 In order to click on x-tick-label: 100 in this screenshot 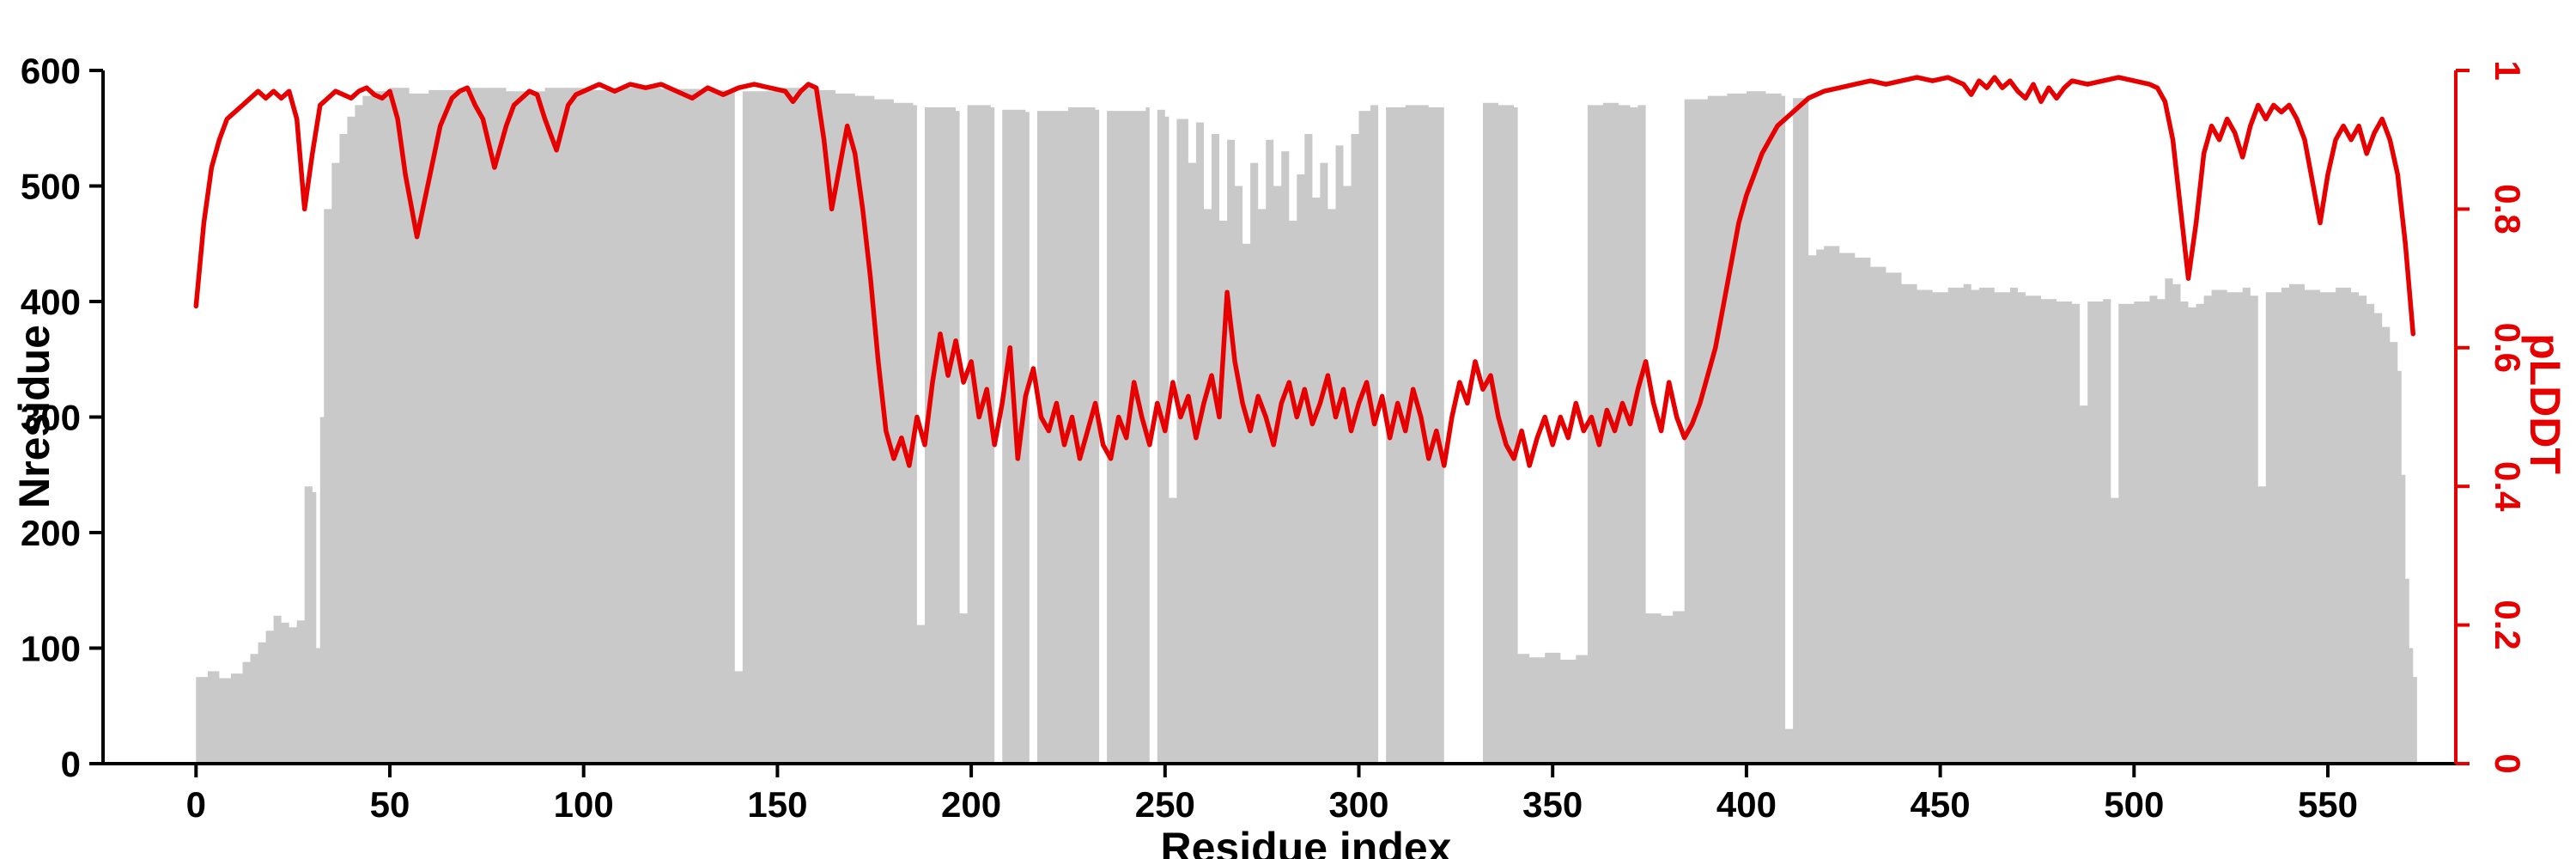, I will do `click(584, 804)`.